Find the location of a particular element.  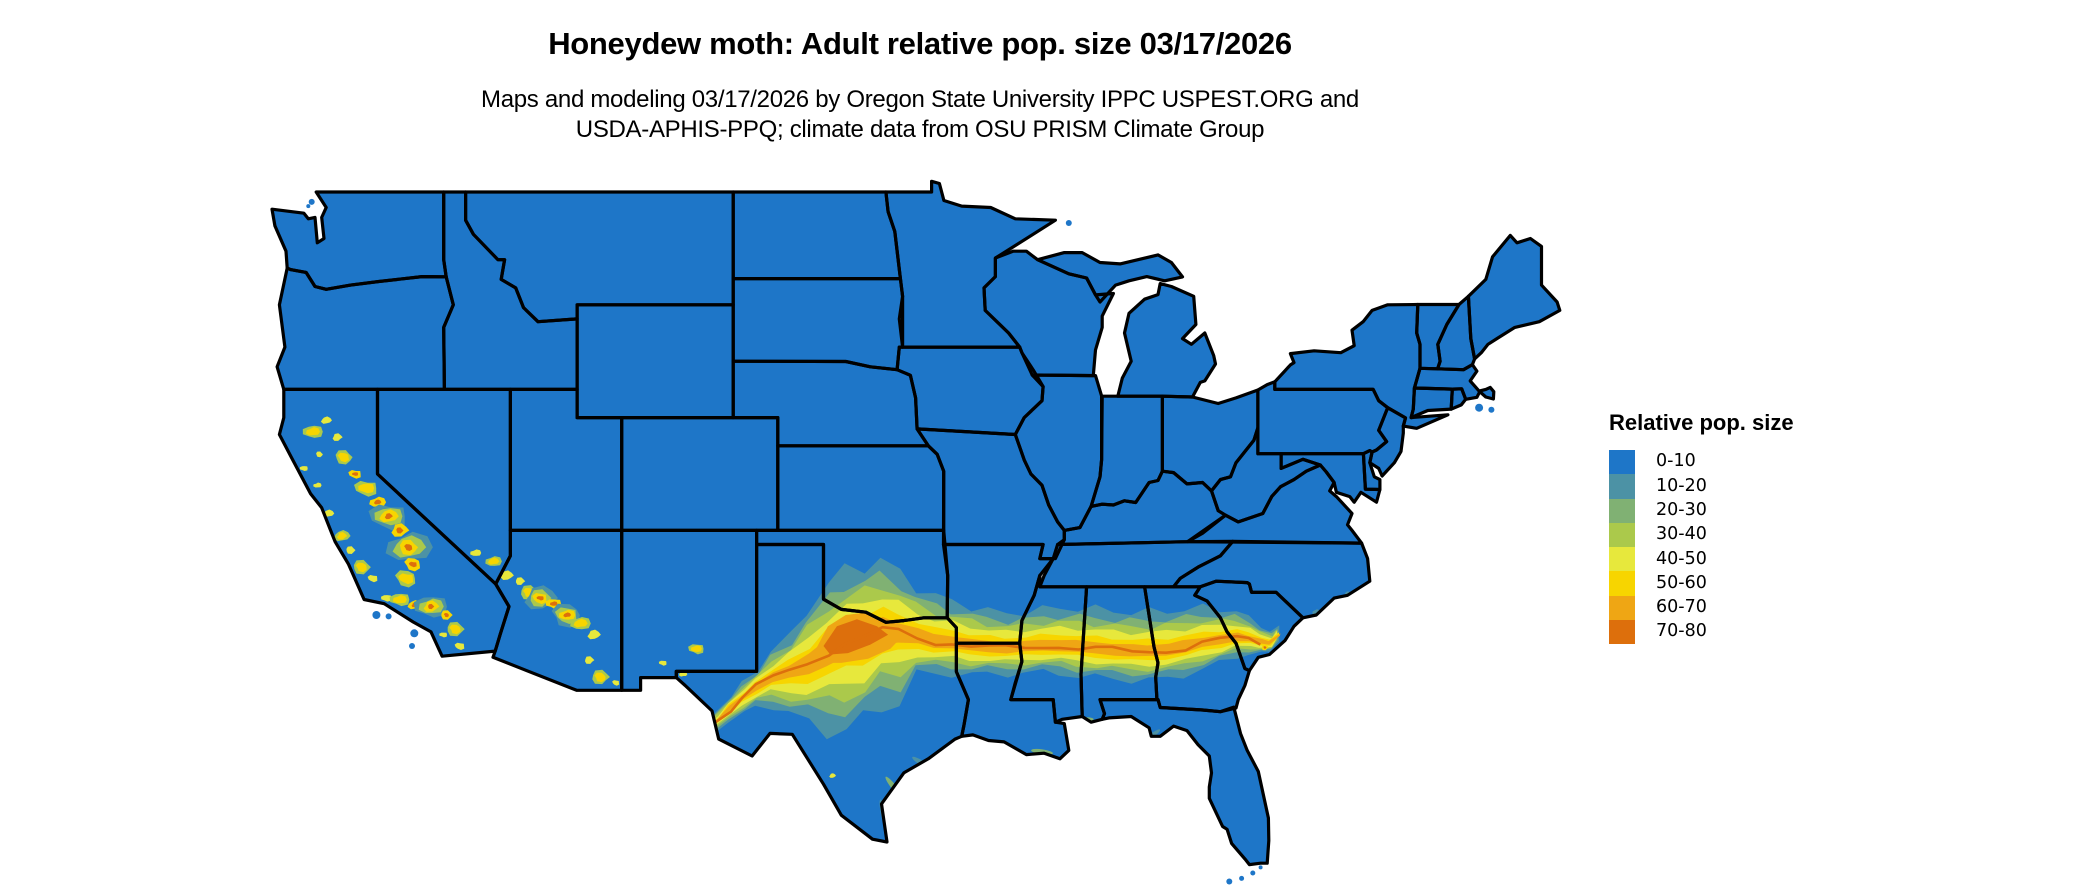

legend-item-label: 40-50 is located at coordinates (1681, 558).